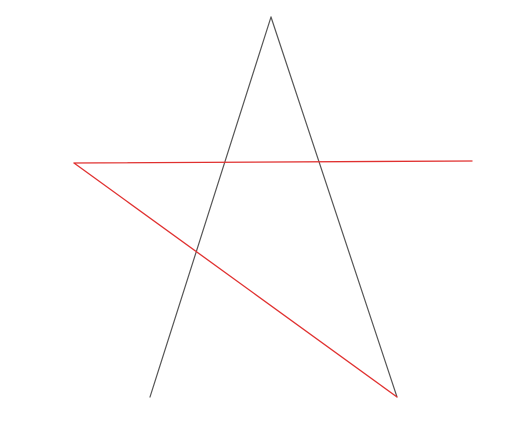 The image size is (515, 421). Describe the element at coordinates (273, 162) in the screenshot. I see `horizontal-red-stroke` at that location.